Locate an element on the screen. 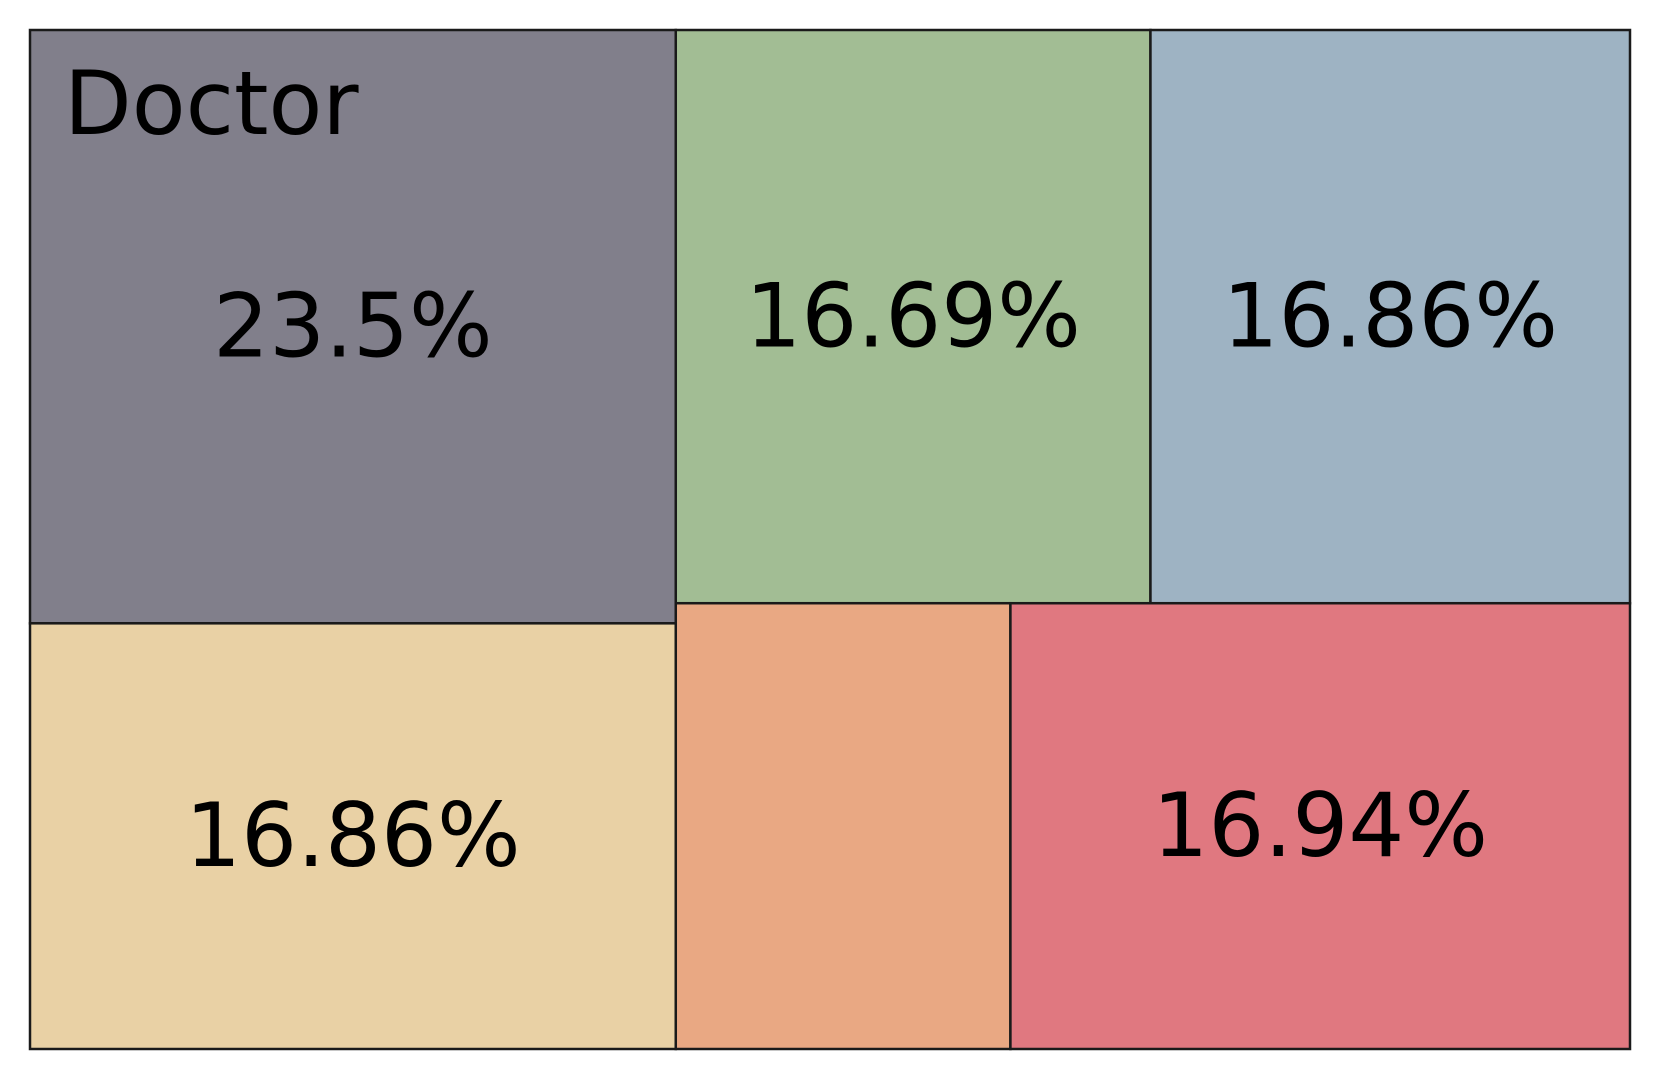 The image size is (1660, 1080). value-label: 16.69% is located at coordinates (913, 316).